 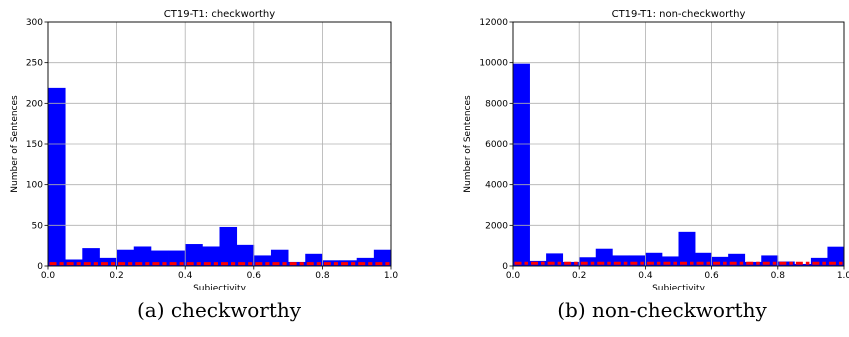 I want to click on y-tick-label: 12000, so click(x=493, y=23).